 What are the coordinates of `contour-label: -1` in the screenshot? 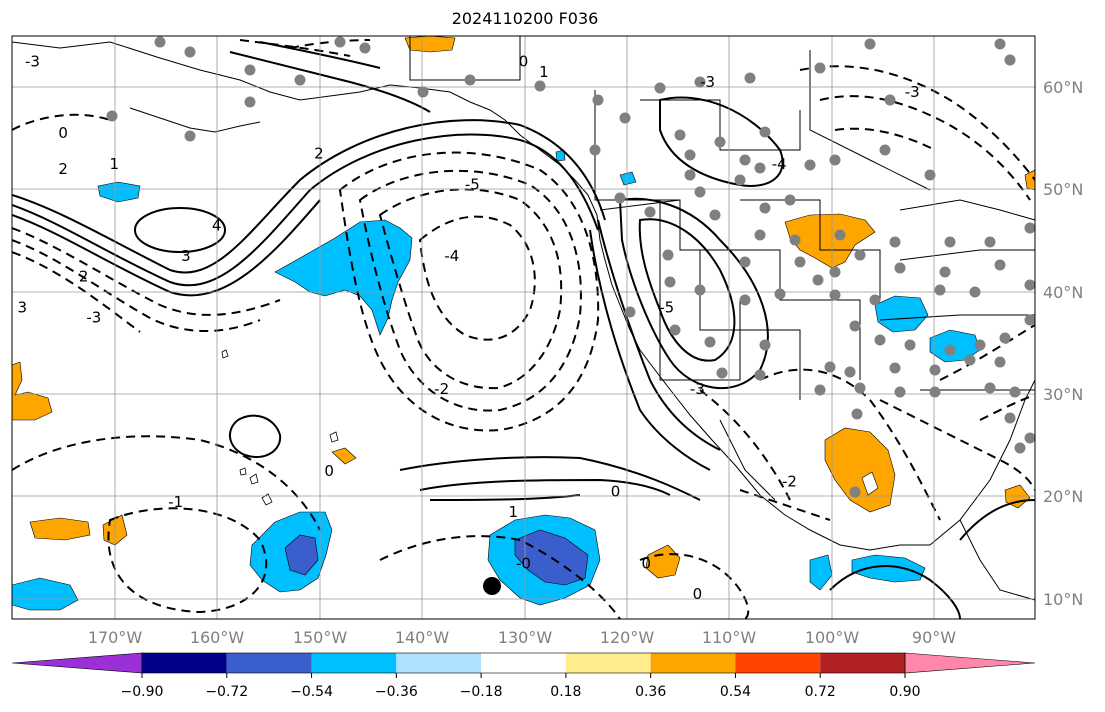 It's located at (175, 502).